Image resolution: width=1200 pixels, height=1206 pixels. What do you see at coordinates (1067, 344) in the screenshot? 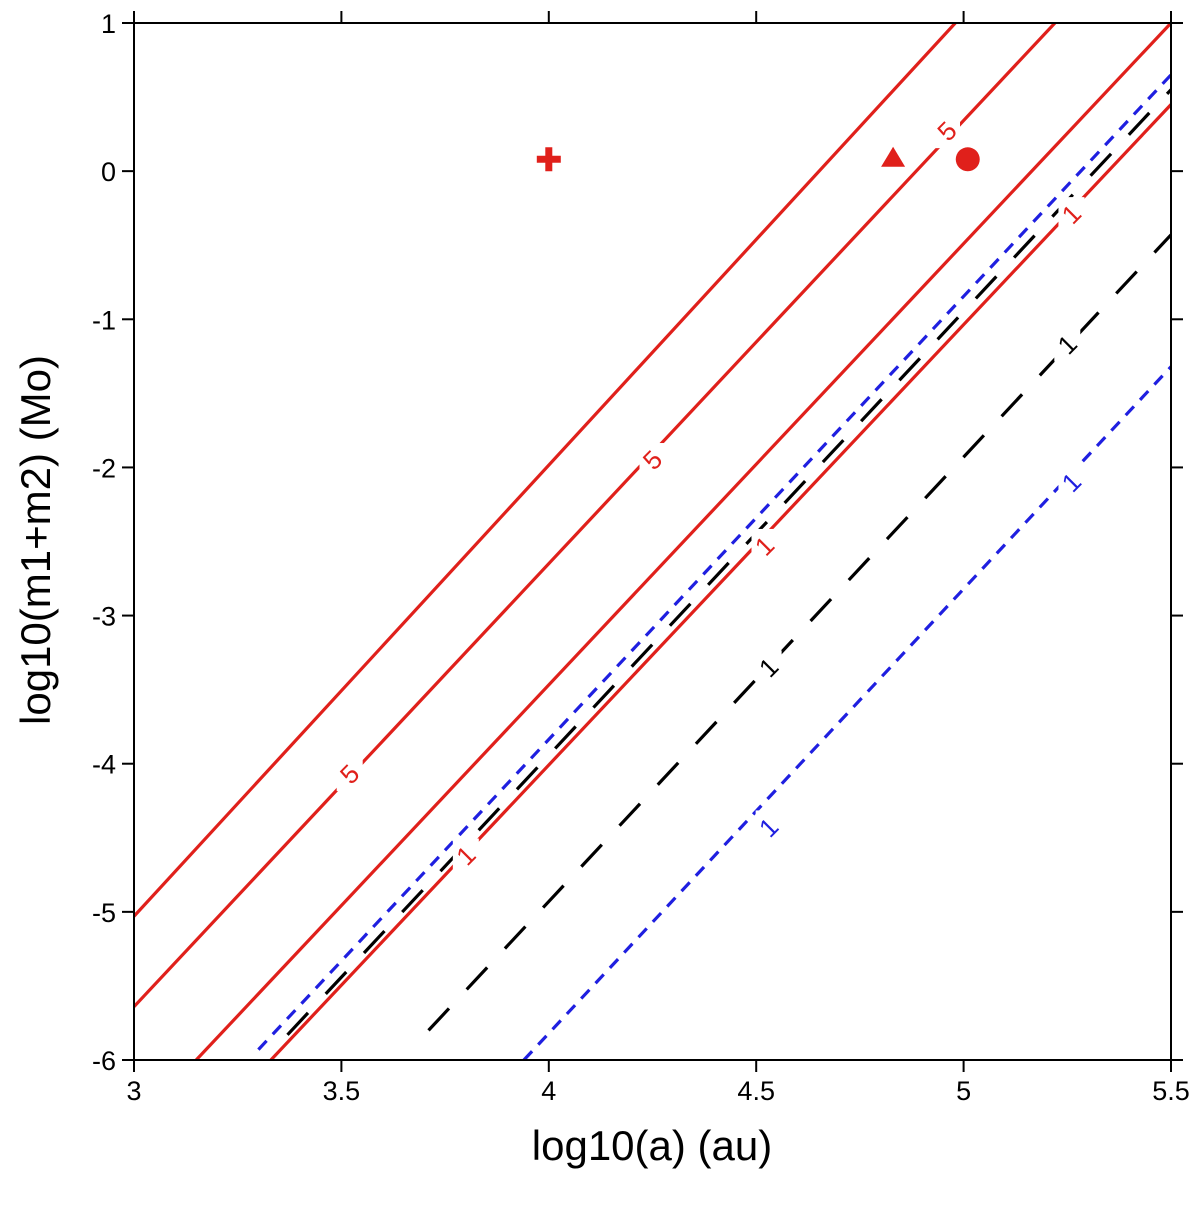
I see `contour-label-3-bg` at bounding box center [1067, 344].